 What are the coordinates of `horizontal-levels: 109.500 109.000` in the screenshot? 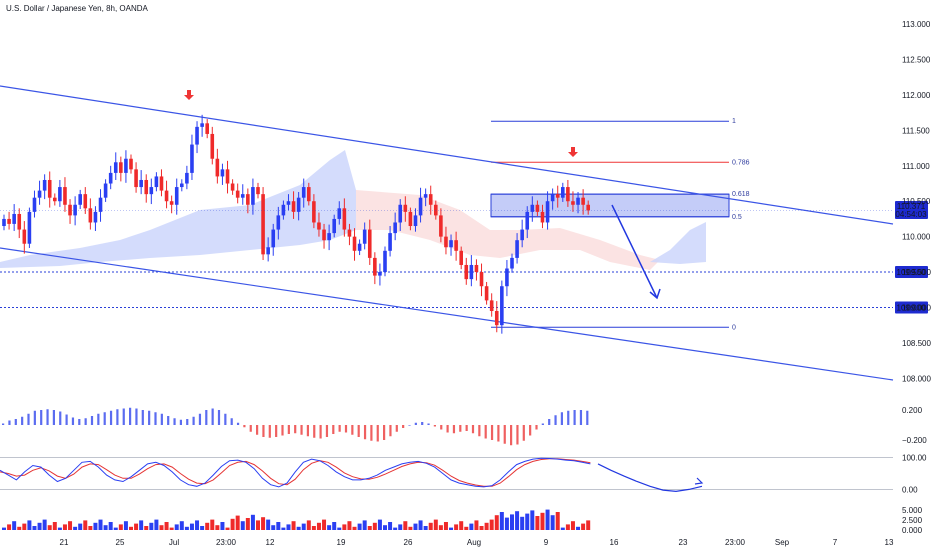 It's located at (464, 290).